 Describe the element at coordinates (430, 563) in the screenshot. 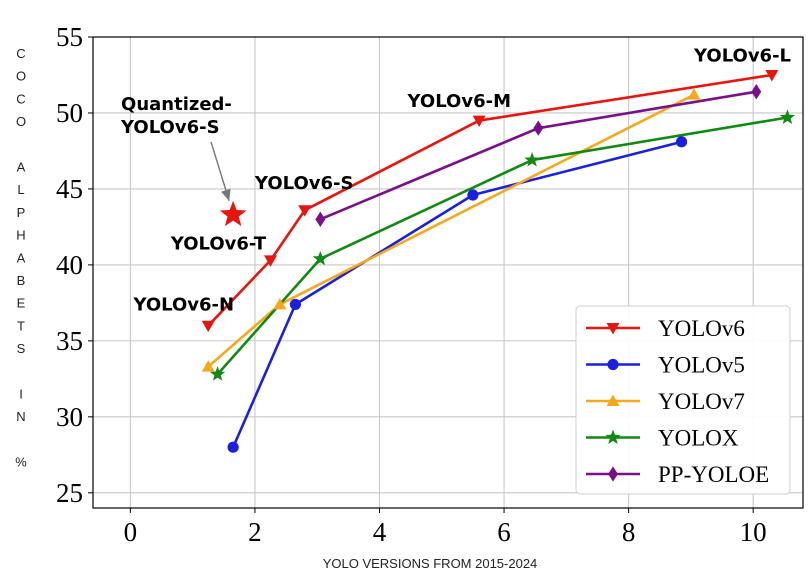

I see `x-axis-label: YOLO VERSIONS FROM 2015-2024` at that location.